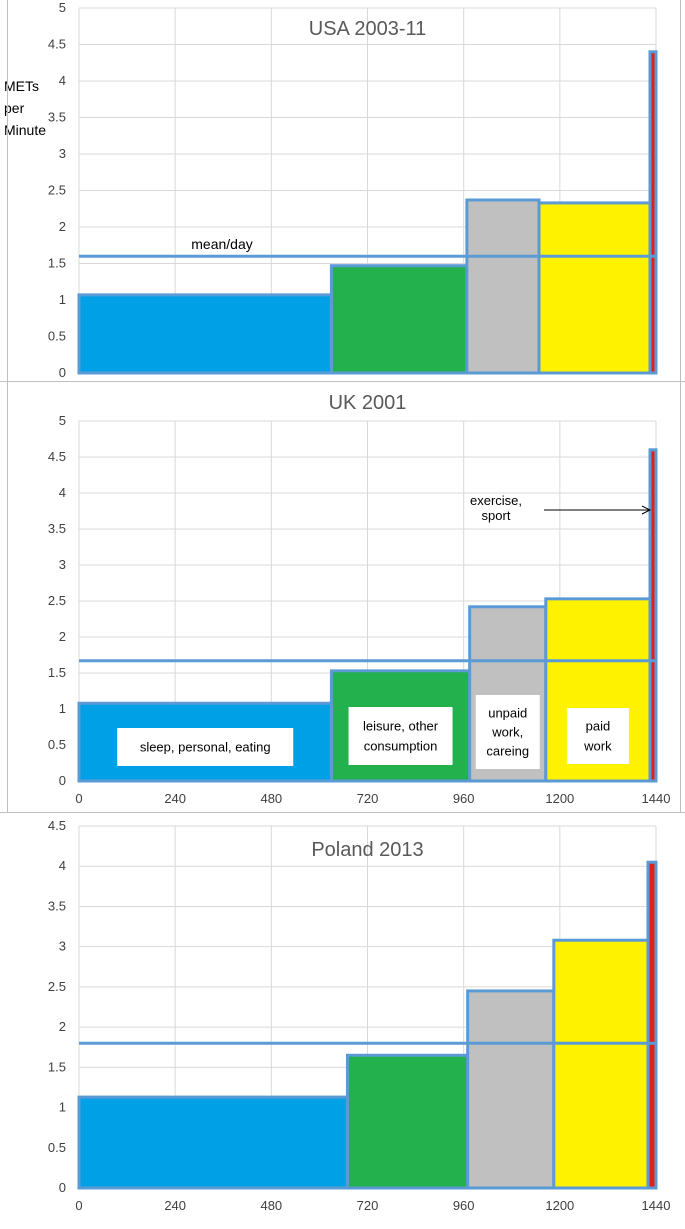 This screenshot has height=1229, width=685. Describe the element at coordinates (21, 86) in the screenshot. I see `y-axis-label: METs` at that location.